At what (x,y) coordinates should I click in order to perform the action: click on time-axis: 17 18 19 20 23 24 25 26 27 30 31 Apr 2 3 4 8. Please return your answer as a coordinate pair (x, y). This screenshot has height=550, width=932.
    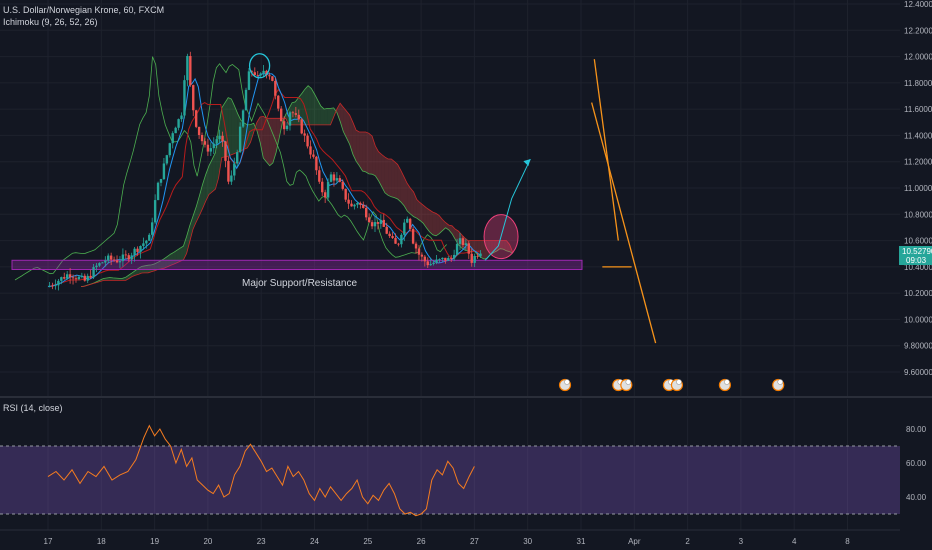
    Looking at the image, I should click on (447, 541).